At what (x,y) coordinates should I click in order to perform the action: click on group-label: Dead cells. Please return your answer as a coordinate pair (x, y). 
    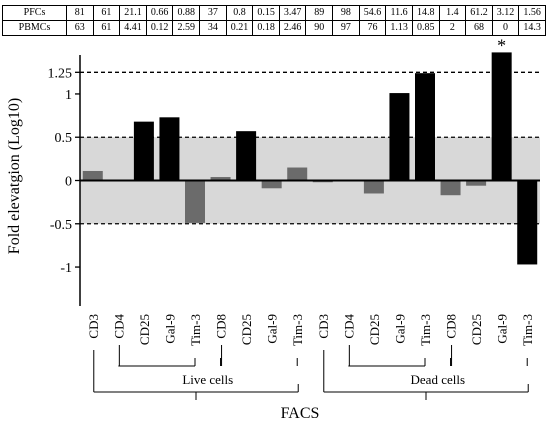
    Looking at the image, I should click on (438, 379).